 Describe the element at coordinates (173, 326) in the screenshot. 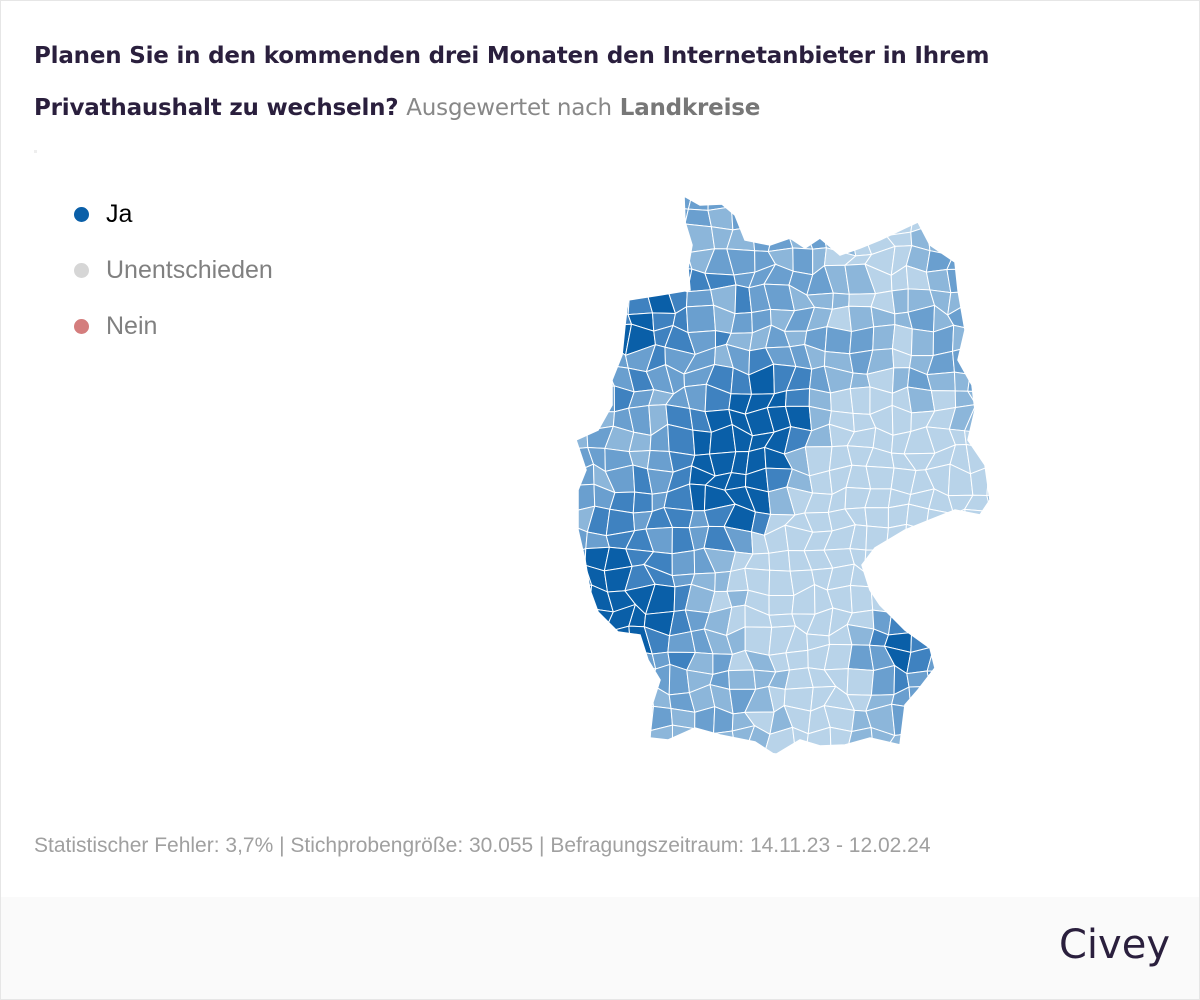

I see `legend-item-nein: Nein` at that location.